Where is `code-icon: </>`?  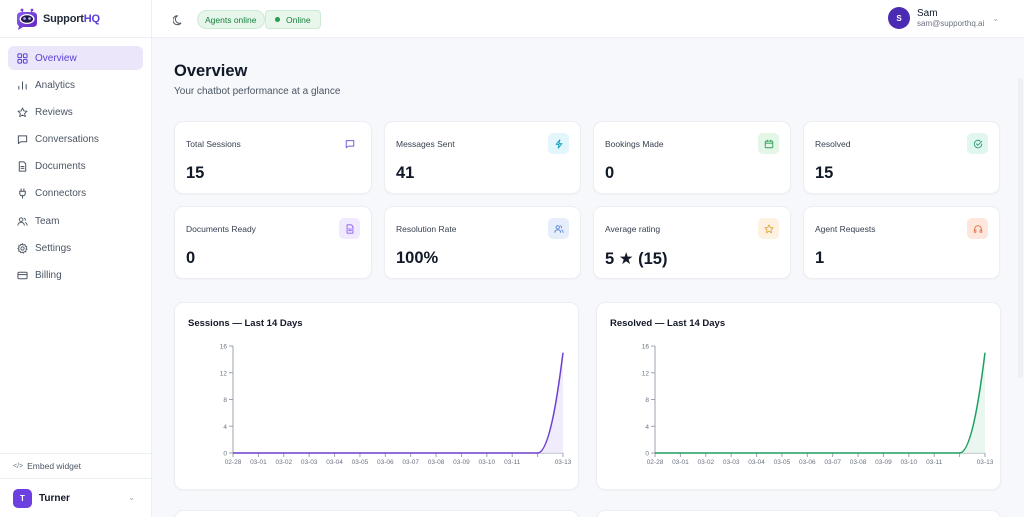
code-icon: </> is located at coordinates (18, 466).